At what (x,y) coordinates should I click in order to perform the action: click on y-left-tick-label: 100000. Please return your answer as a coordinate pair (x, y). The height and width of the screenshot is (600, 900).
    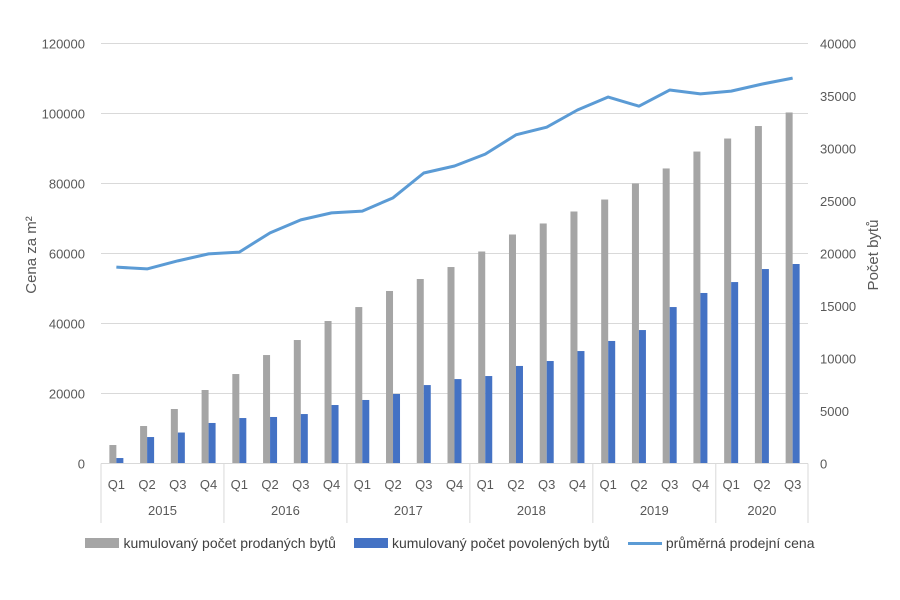
    Looking at the image, I should click on (63, 114).